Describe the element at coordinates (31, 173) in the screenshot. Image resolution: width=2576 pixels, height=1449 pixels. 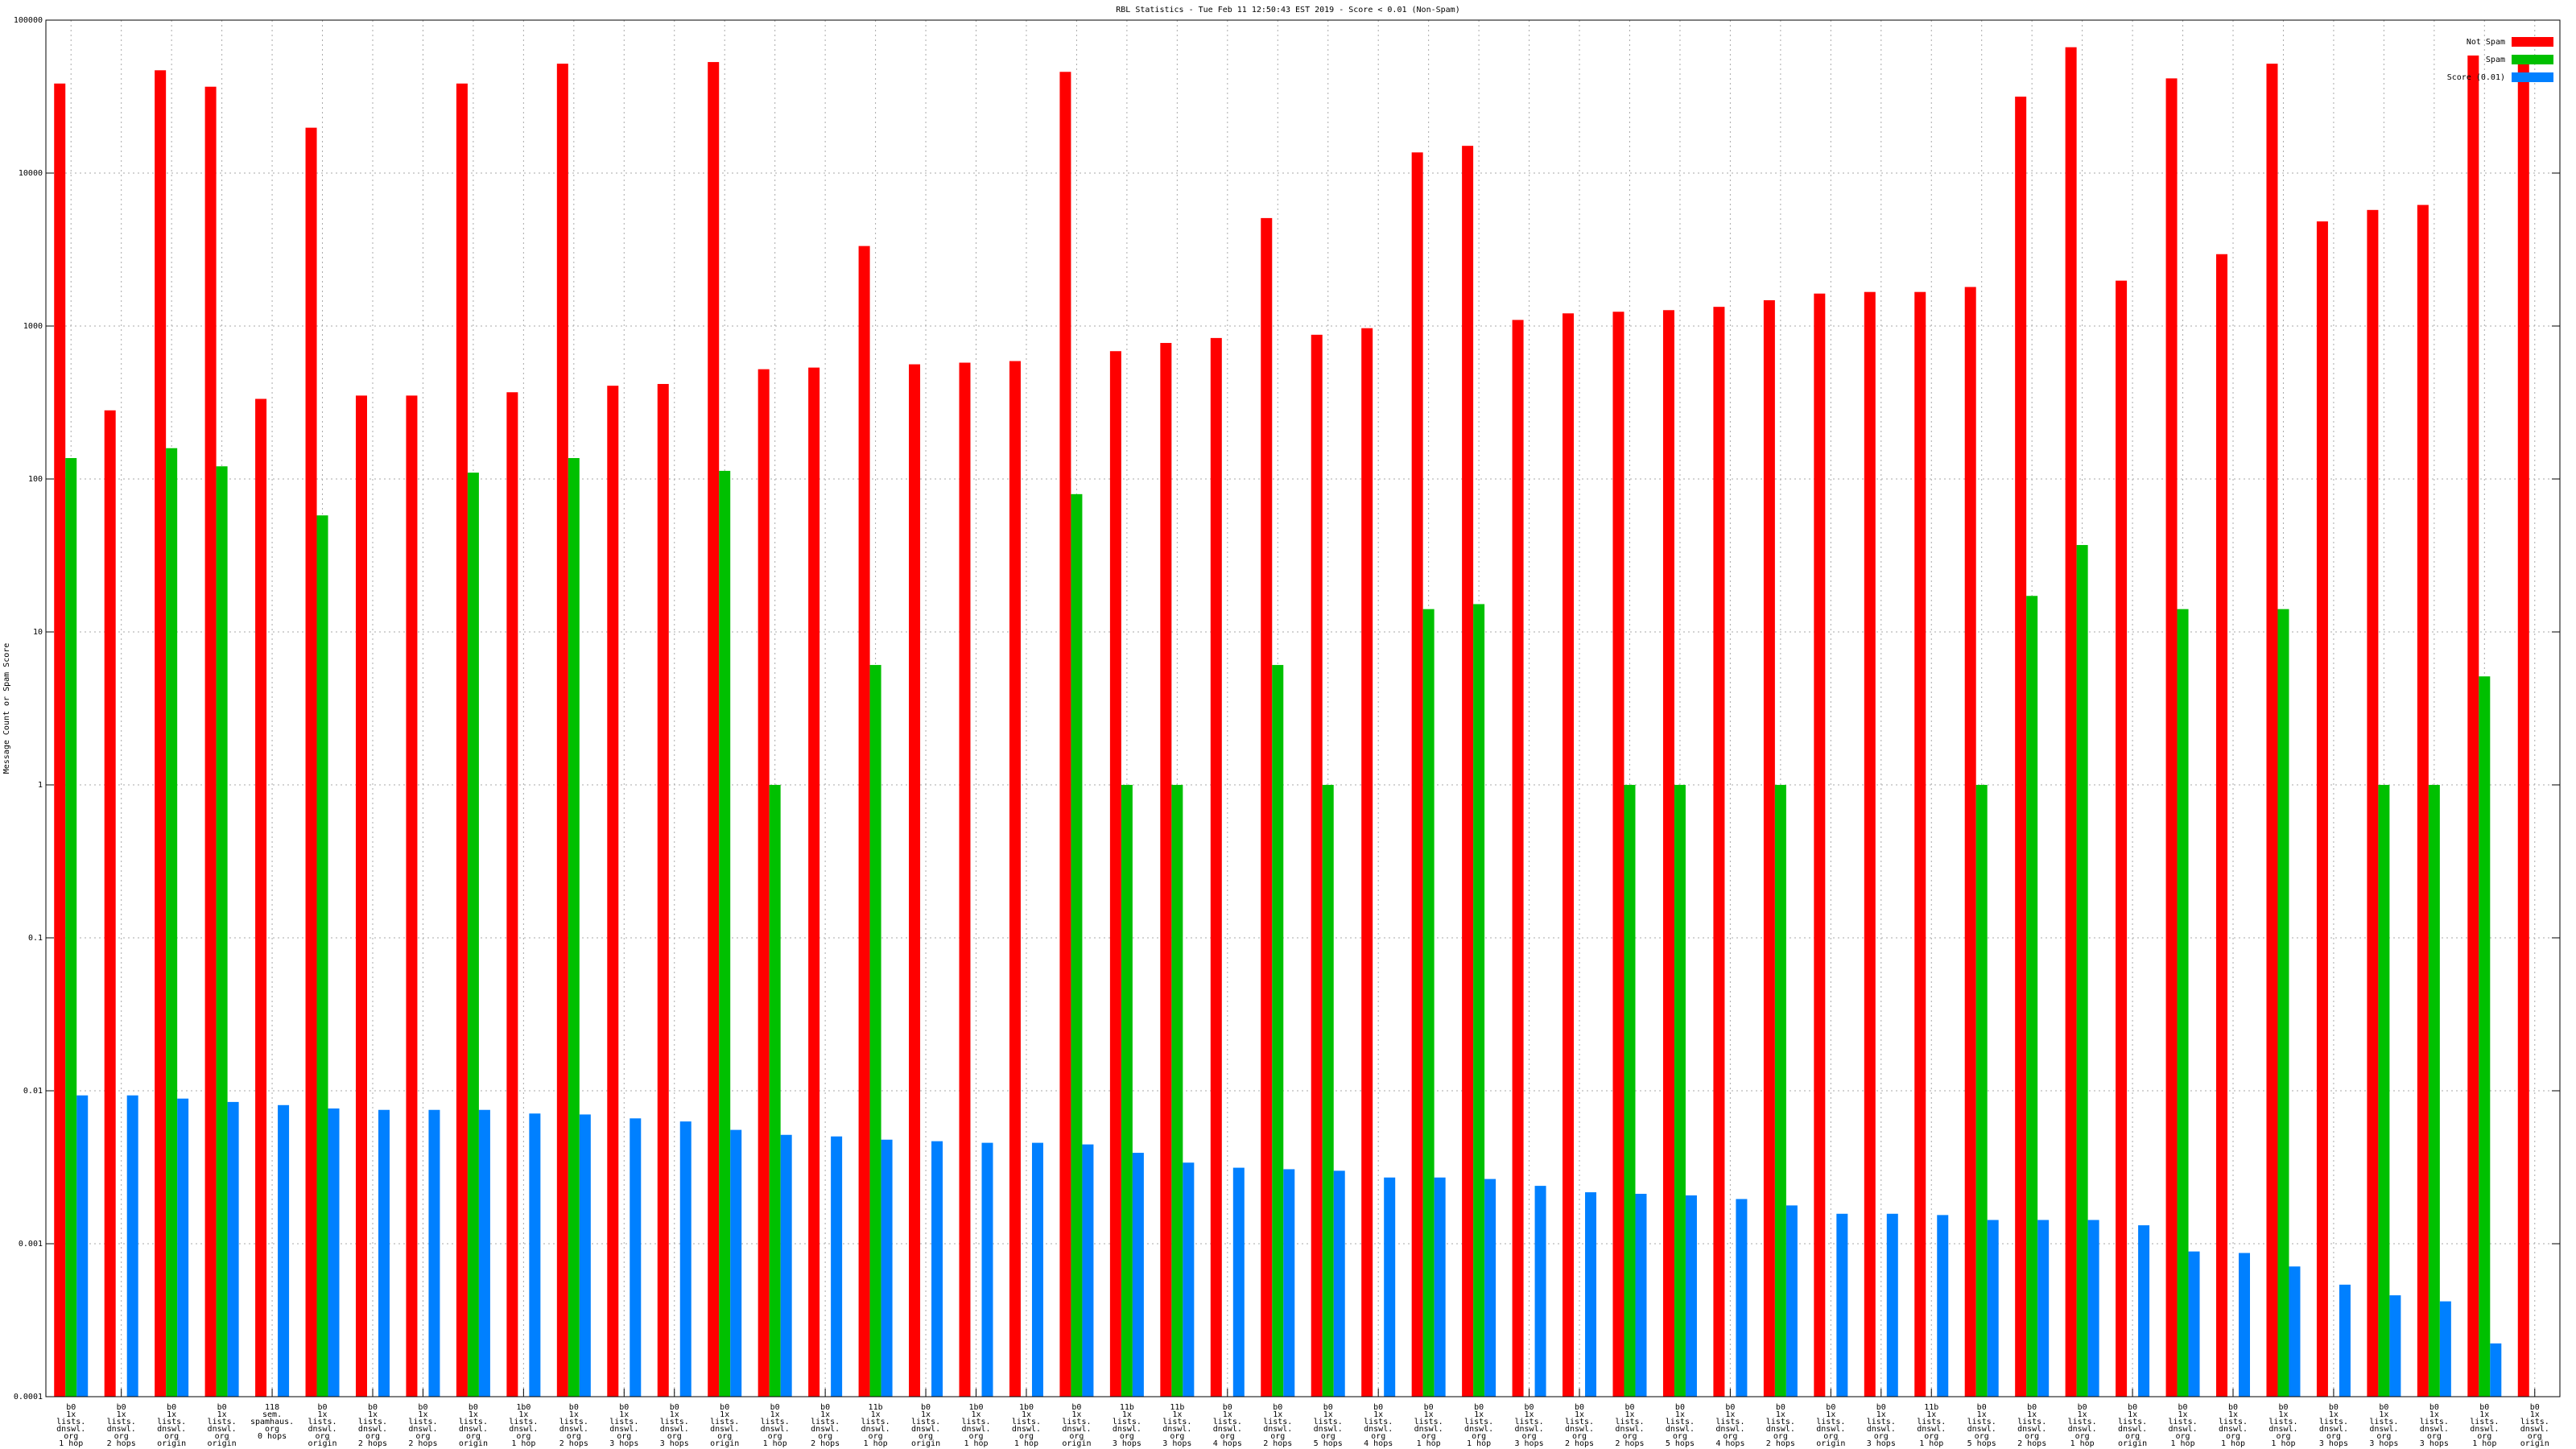
I see `y-tick-label: 10000` at that location.